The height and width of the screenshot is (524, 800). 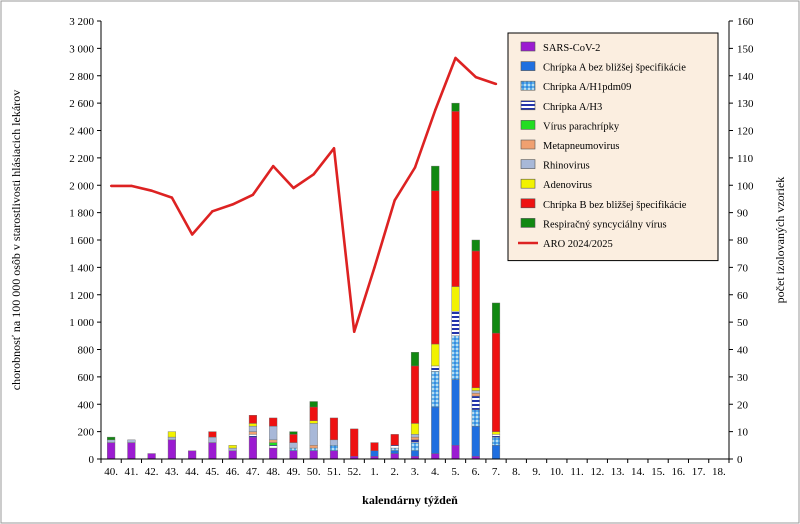 I want to click on y-tick-label: 600, so click(x=86, y=378).